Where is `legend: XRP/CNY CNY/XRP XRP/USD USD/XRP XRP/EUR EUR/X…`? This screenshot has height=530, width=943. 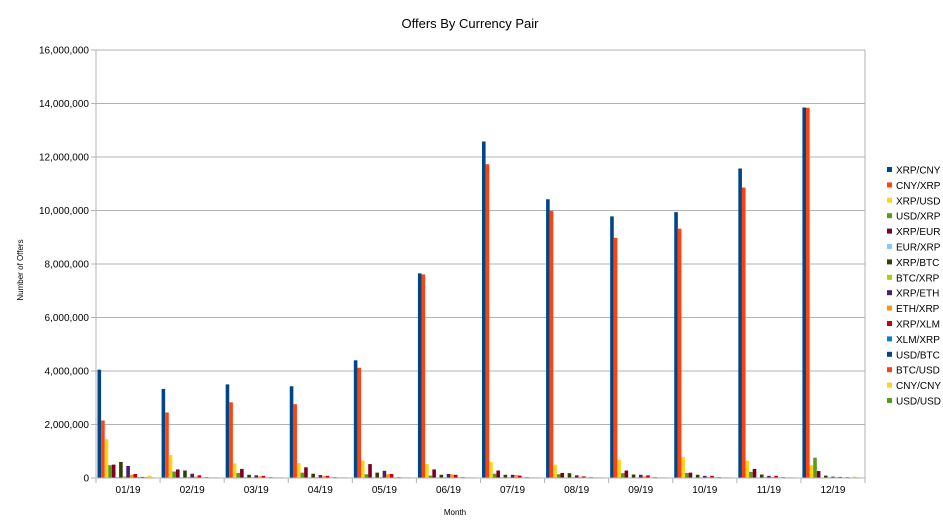
legend: XRP/CNY CNY/XRP XRP/USD USD/XRP XRP/EUR EUR/X… is located at coordinates (914, 287).